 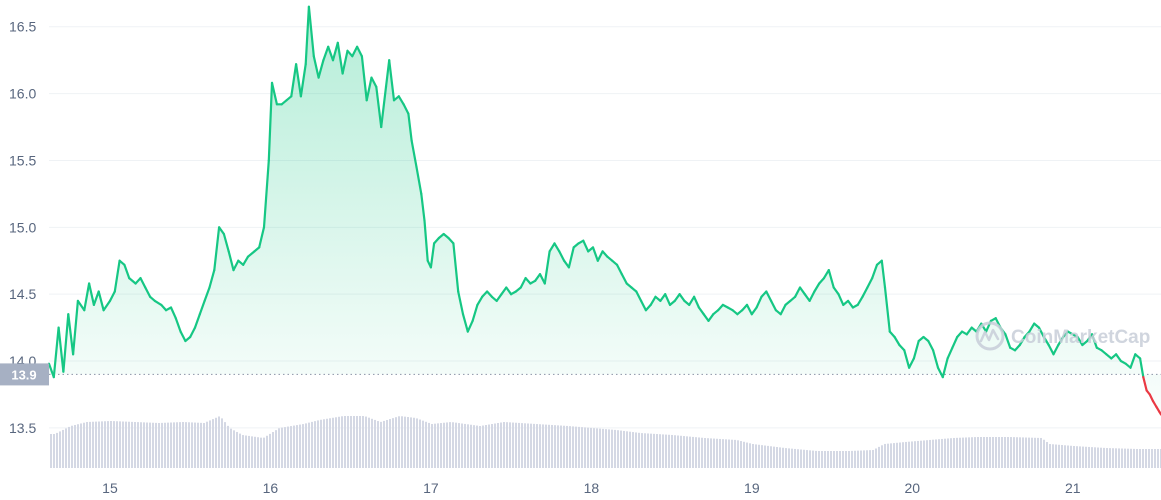 I want to click on y-tick-label: 14.5, so click(x=22, y=294).